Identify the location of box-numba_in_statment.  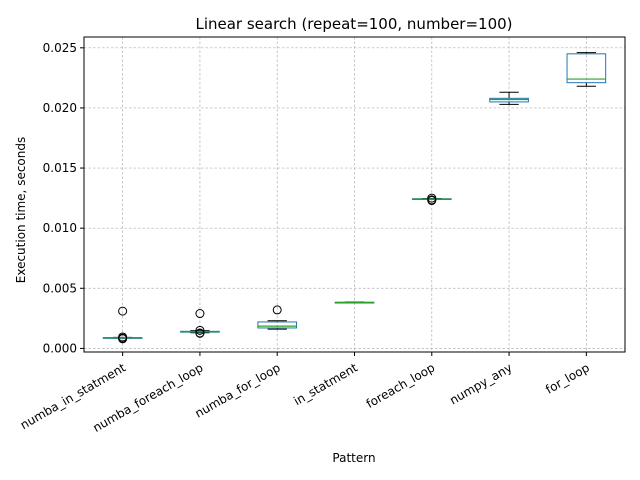
(122, 325).